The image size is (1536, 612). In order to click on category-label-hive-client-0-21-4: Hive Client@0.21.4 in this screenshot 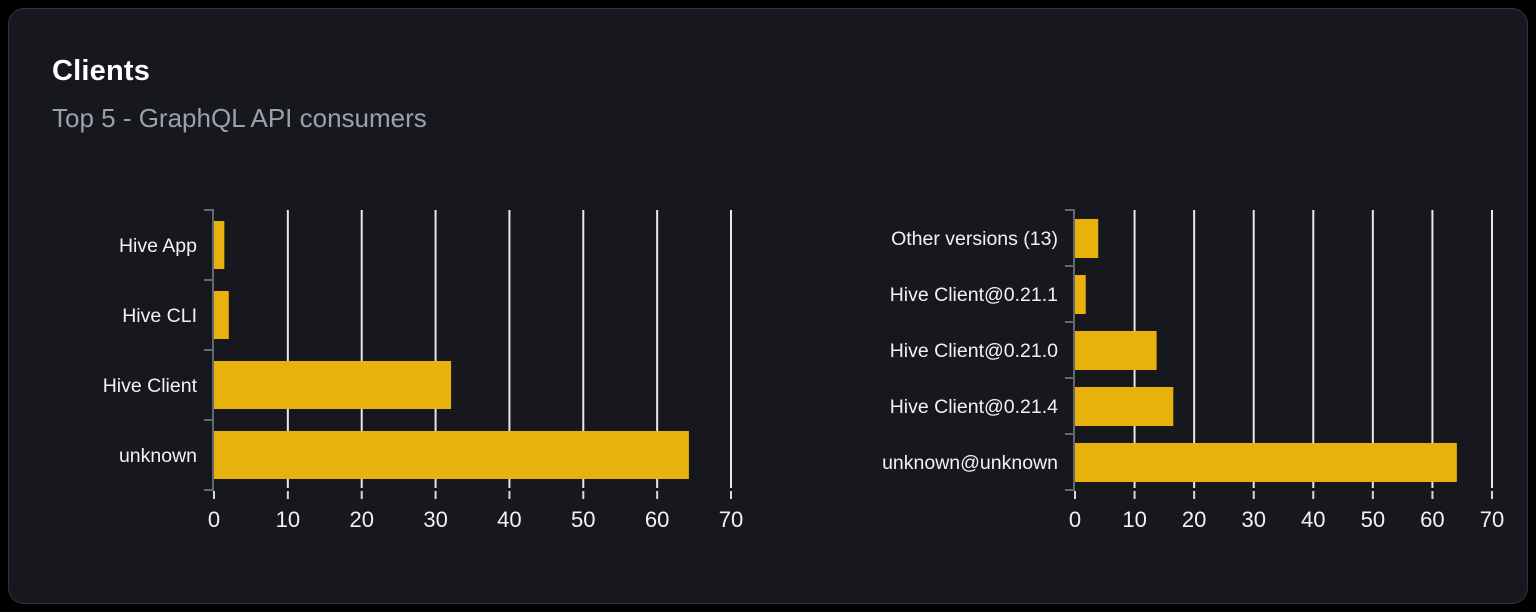, I will do `click(974, 407)`.